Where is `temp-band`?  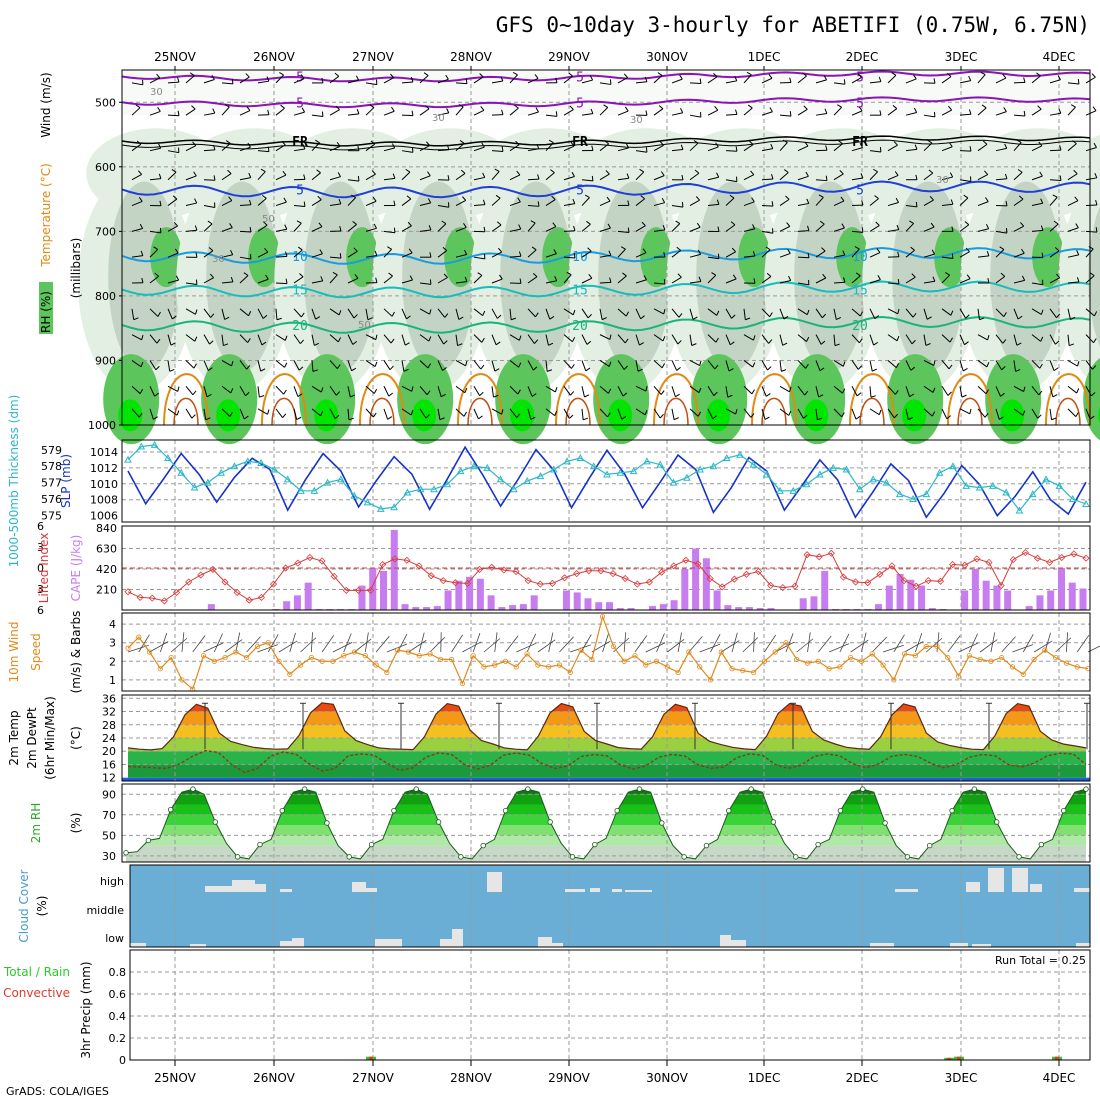
temp-band is located at coordinates (607, 758).